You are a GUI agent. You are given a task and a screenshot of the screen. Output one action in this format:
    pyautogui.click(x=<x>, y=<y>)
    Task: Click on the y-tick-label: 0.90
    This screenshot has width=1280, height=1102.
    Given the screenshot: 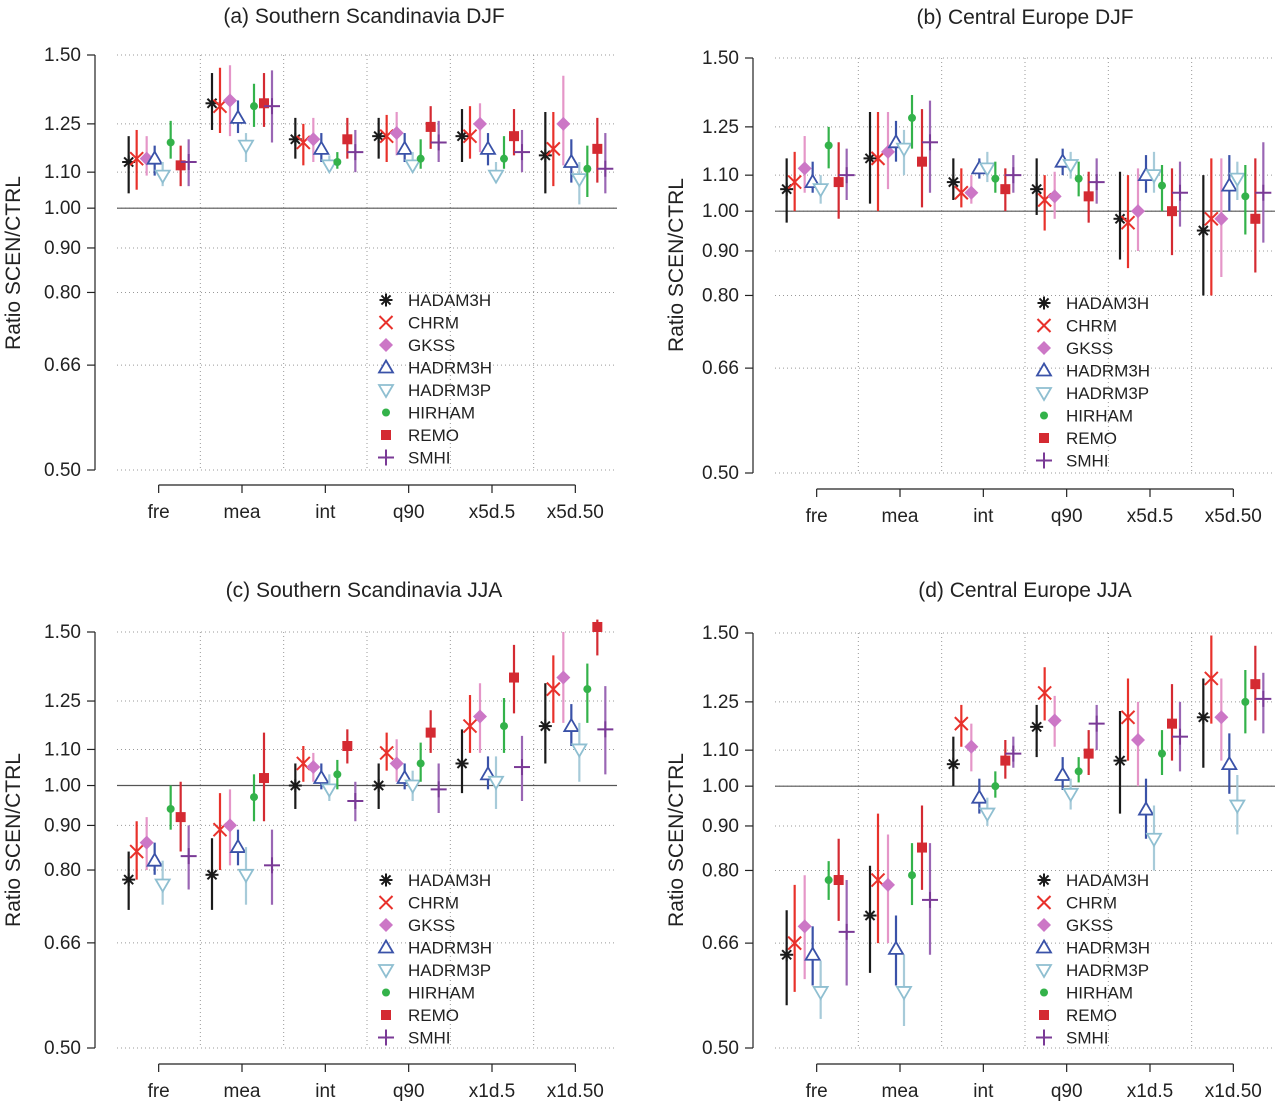 What is the action you would take?
    pyautogui.click(x=720, y=251)
    